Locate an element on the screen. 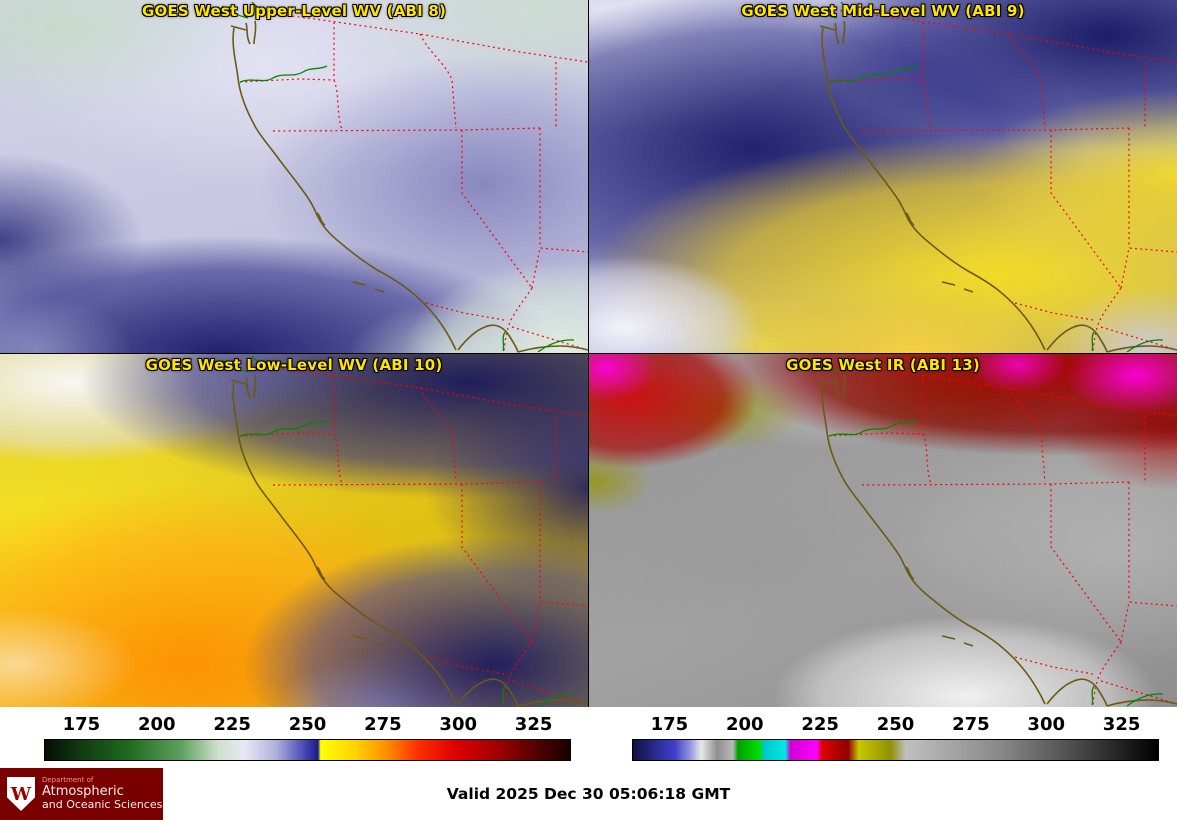 The height and width of the screenshot is (820, 1177). colorbar-wv-ticks: 175 200 225 250 275 300 325 is located at coordinates (307, 726).